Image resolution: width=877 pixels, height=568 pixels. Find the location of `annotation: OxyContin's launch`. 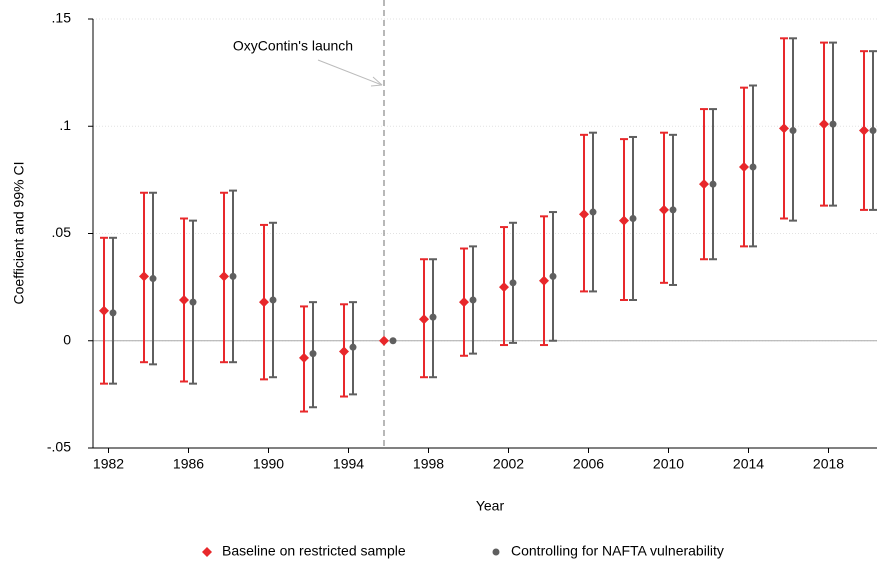

annotation: OxyContin's launch is located at coordinates (293, 46).